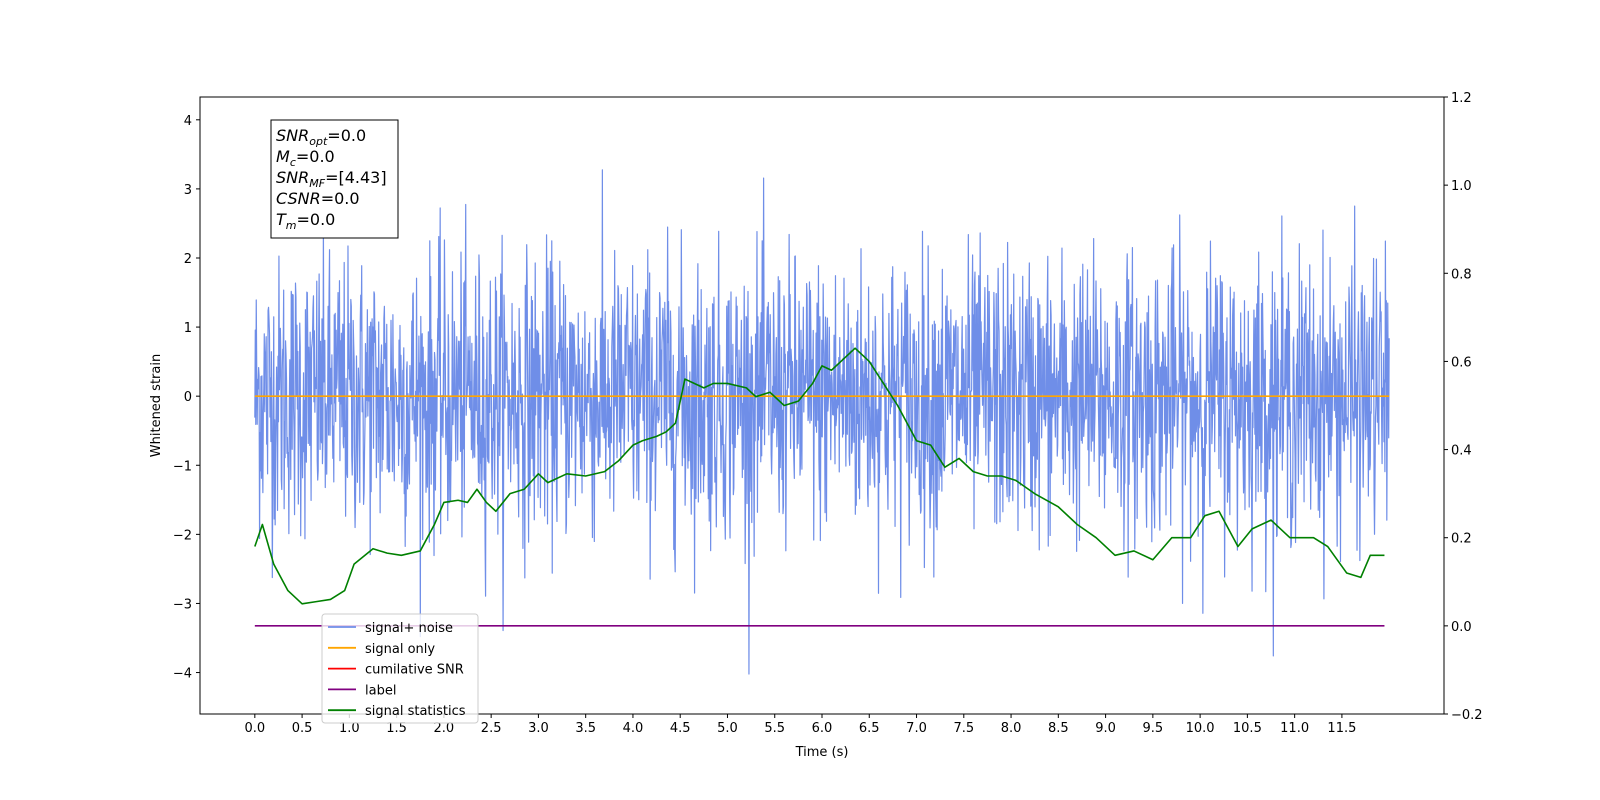  Describe the element at coordinates (414, 670) in the screenshot. I see `legend-entry: cumilative SNR` at that location.